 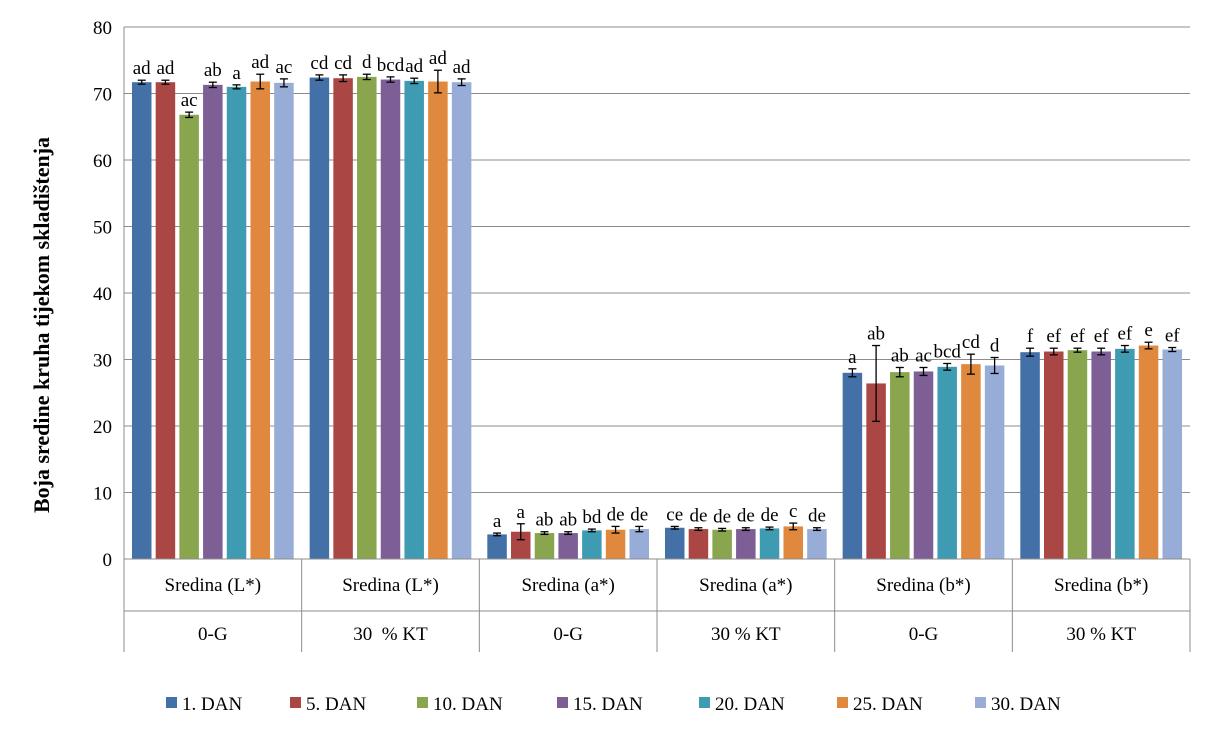 What do you see at coordinates (212, 704) in the screenshot?
I see `legend-item-label: 1. DAN` at bounding box center [212, 704].